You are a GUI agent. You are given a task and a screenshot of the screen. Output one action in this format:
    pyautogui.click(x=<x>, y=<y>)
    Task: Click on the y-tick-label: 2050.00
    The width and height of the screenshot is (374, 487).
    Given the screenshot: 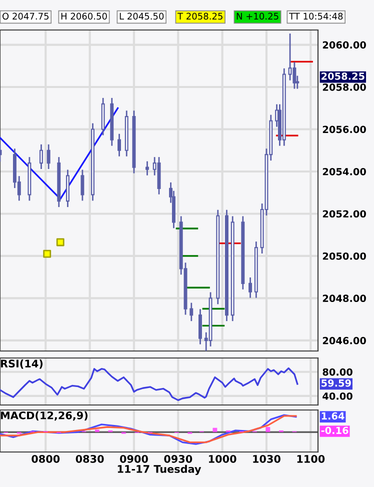 What is the action you would take?
    pyautogui.click(x=344, y=256)
    